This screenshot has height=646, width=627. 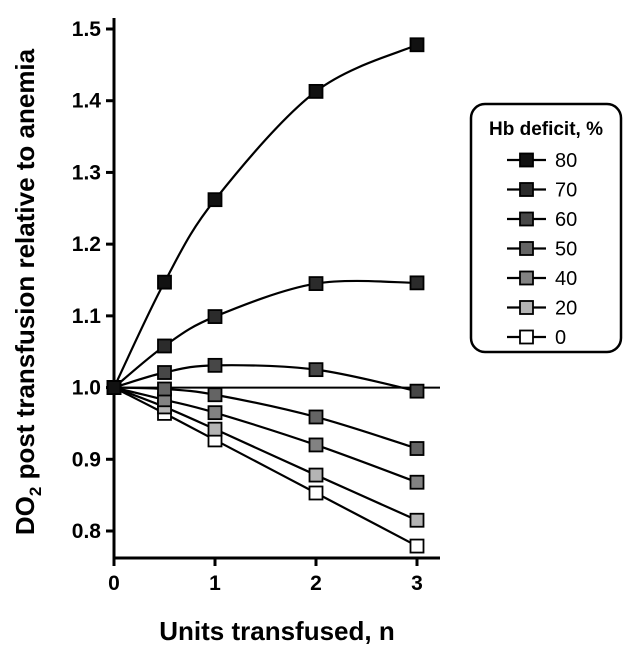 What do you see at coordinates (566, 309) in the screenshot?
I see `legend-label: 20` at bounding box center [566, 309].